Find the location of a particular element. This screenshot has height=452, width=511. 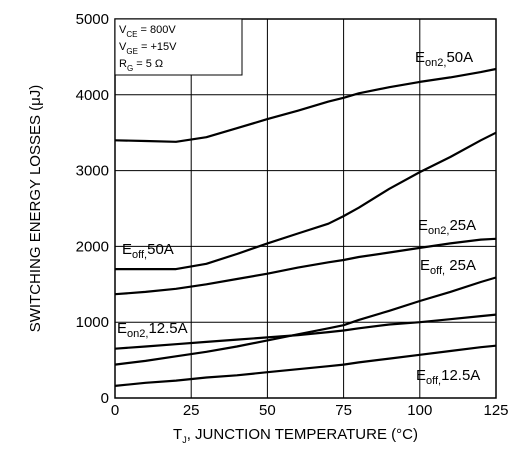

x-tick-label: 25 is located at coordinates (191, 410).